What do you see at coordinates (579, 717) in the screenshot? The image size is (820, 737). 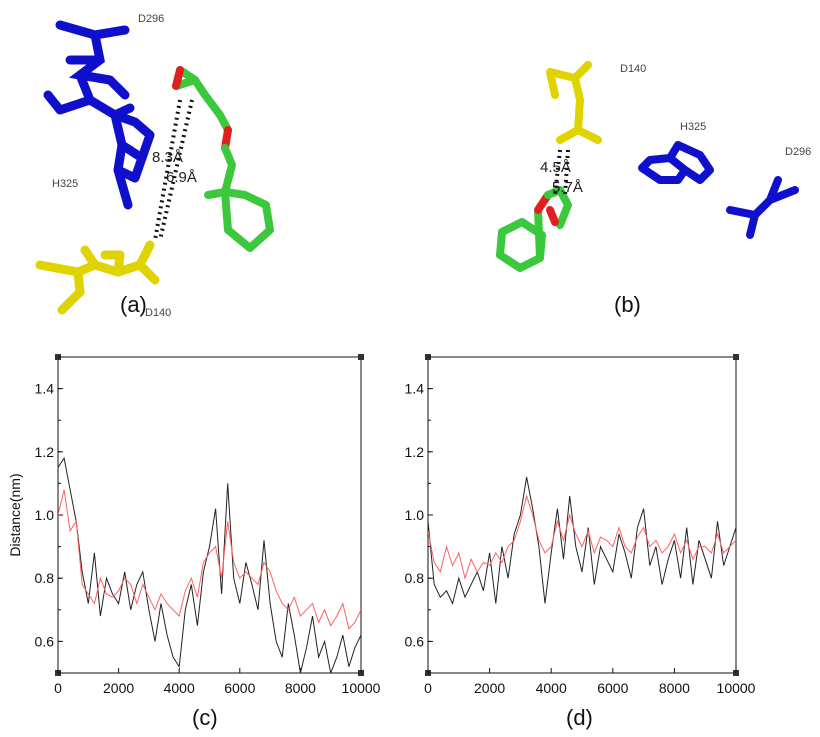 I see `caption-d: (d)` at bounding box center [579, 717].